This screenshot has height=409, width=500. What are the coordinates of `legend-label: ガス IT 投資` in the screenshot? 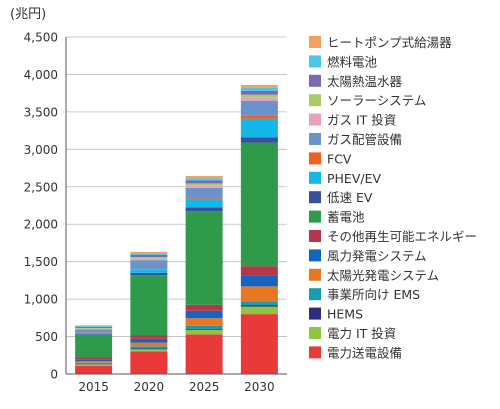 It's located at (361, 120).